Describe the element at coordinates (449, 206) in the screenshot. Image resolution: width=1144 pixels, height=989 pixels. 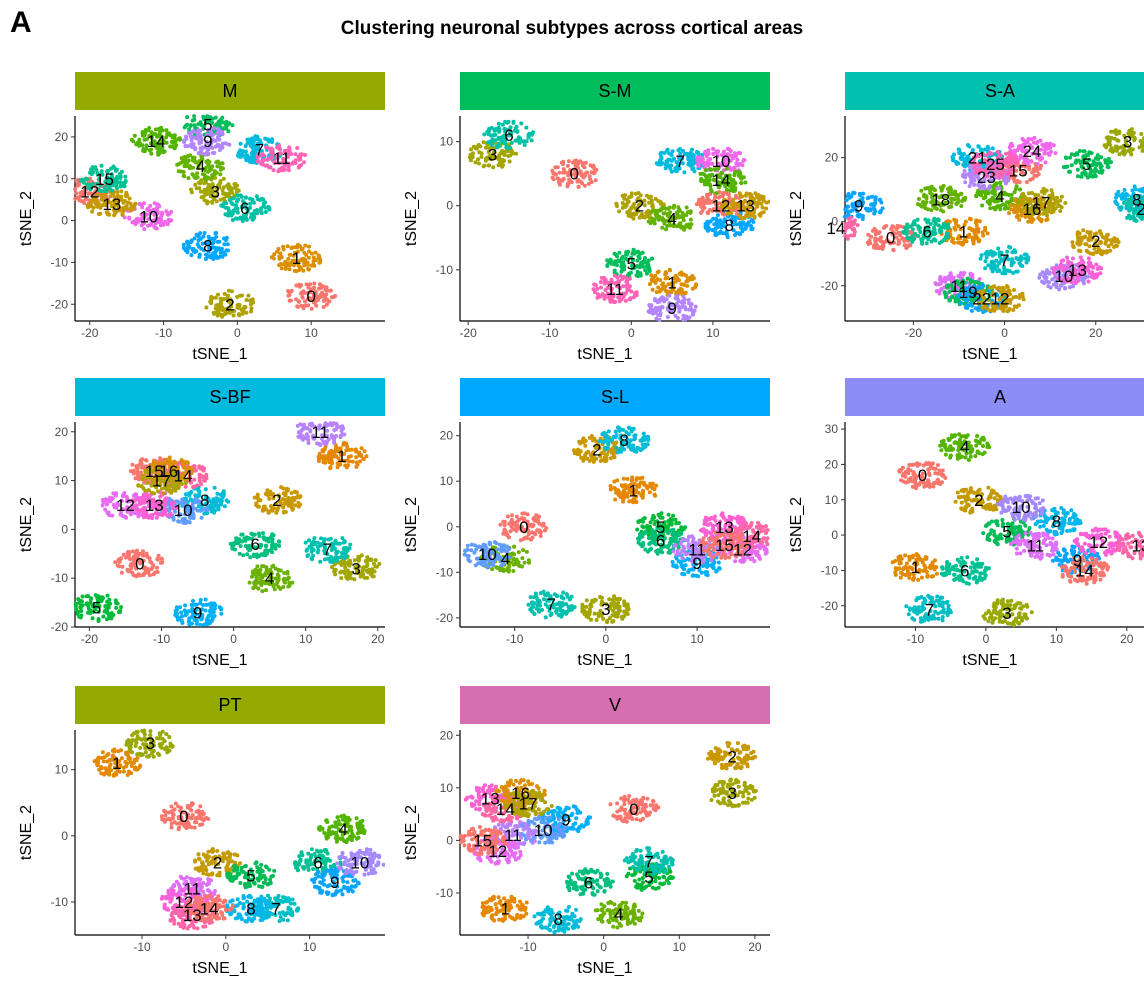
I see `y-tick-label: 0` at that location.